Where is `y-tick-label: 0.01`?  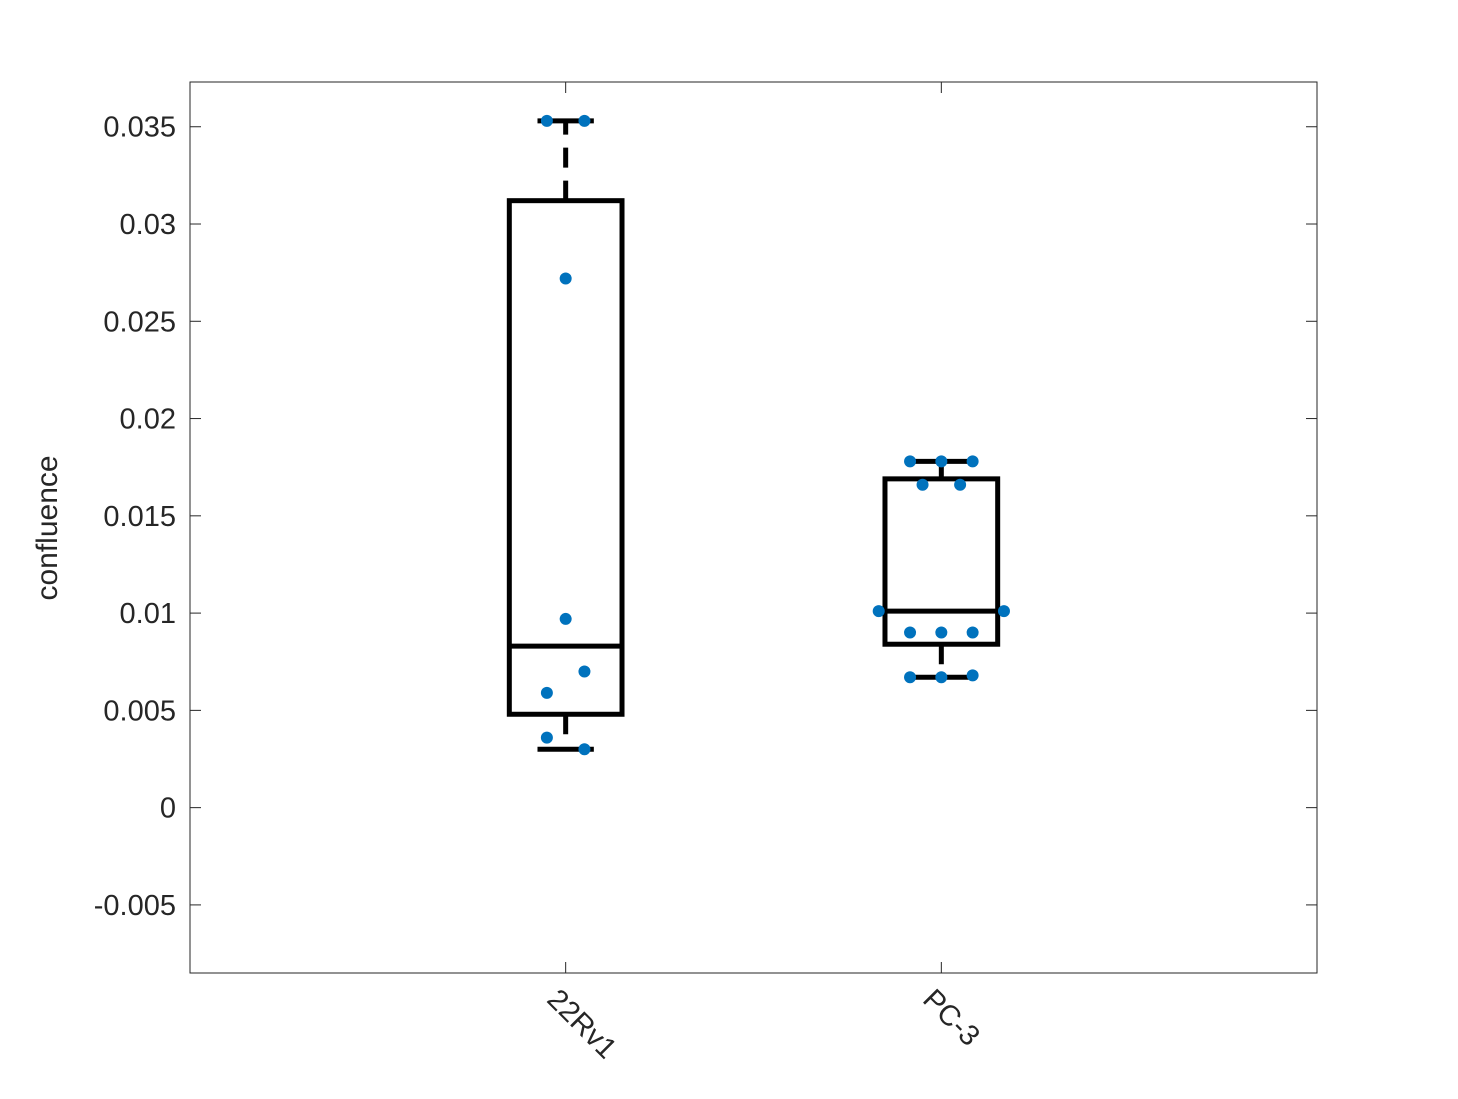 y-tick-label: 0.01 is located at coordinates (148, 614).